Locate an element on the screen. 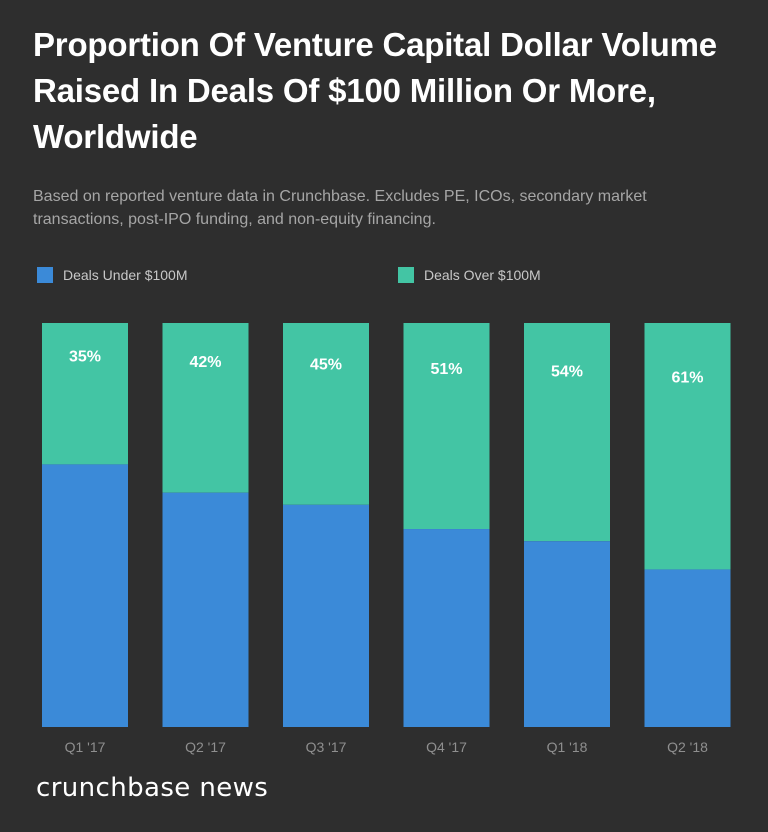  legend-label-under-100m: Deals Under $100M is located at coordinates (125, 275).